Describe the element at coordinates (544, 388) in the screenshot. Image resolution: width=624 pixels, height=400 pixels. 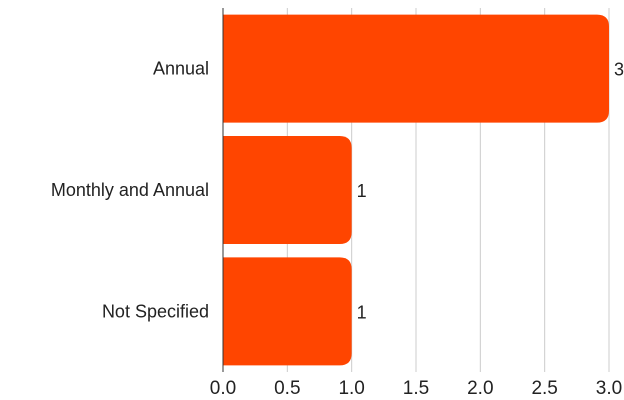
I see `x-tick-label: 2.5` at that location.